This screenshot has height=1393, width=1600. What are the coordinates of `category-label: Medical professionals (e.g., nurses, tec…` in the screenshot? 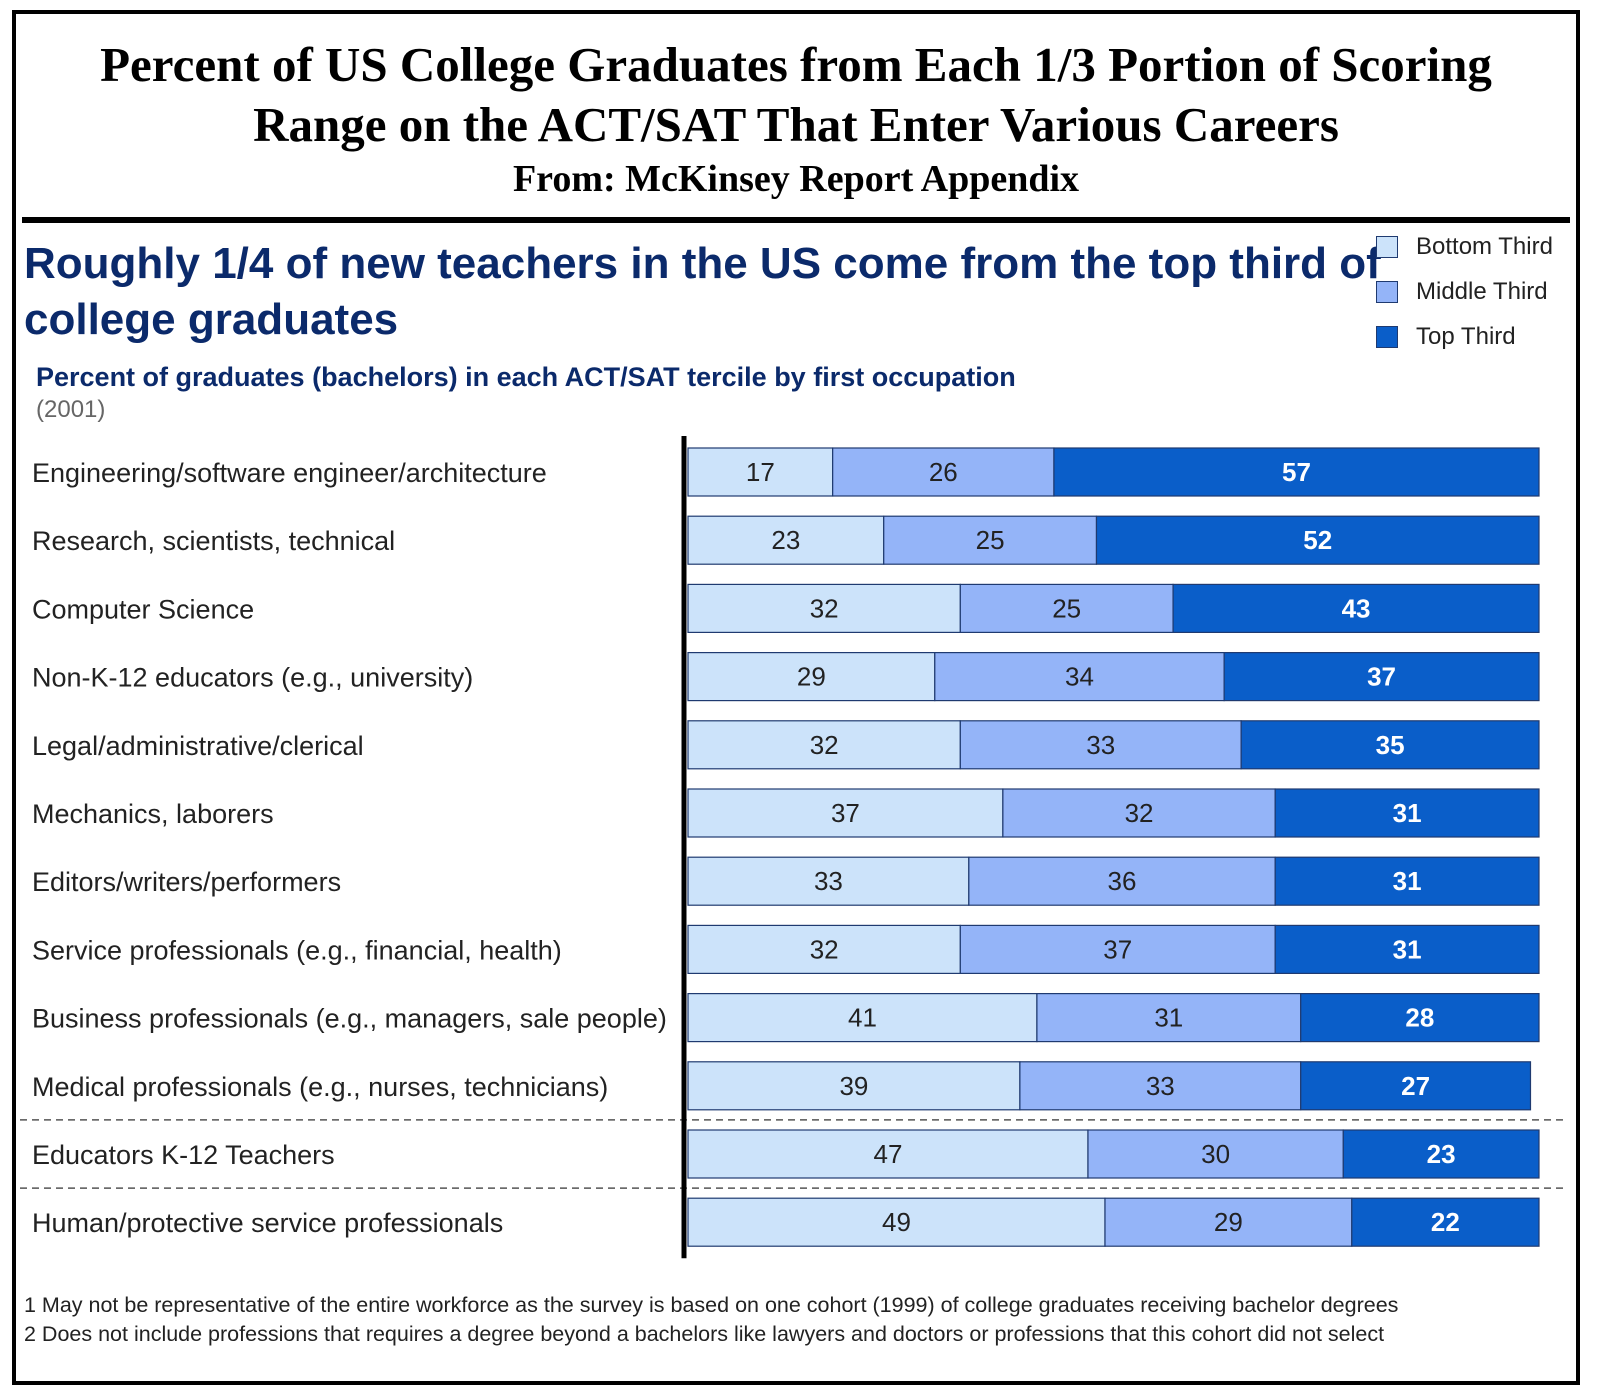 It's located at (320, 1087).